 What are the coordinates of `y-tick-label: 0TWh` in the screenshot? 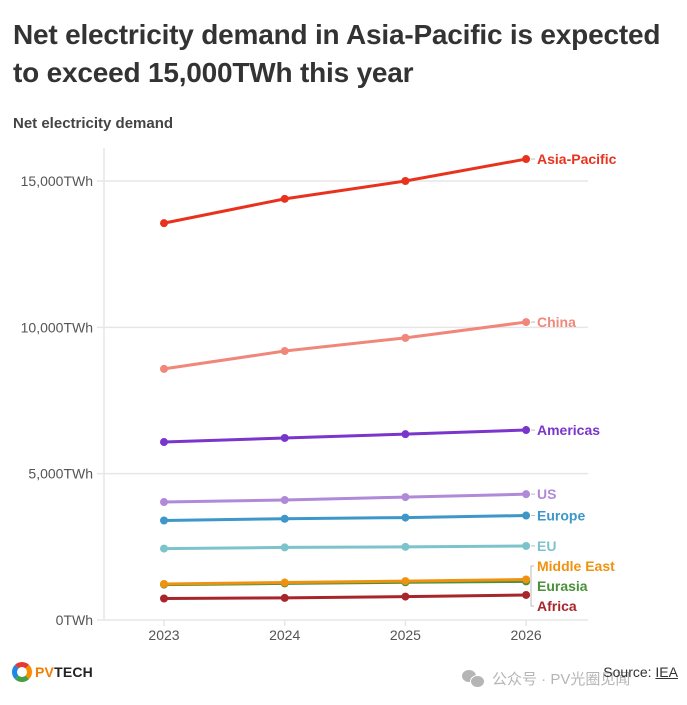 It's located at (74, 620).